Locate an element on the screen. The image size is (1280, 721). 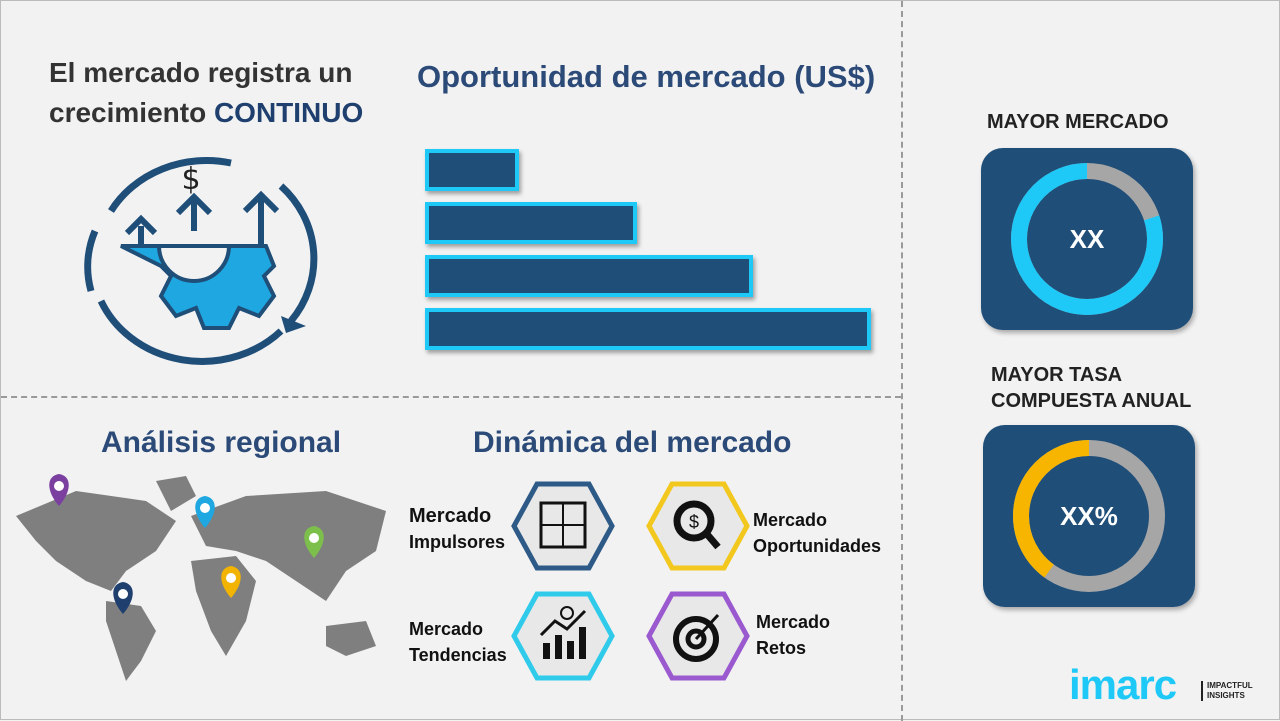
largest-market-value: XX is located at coordinates (1087, 238).